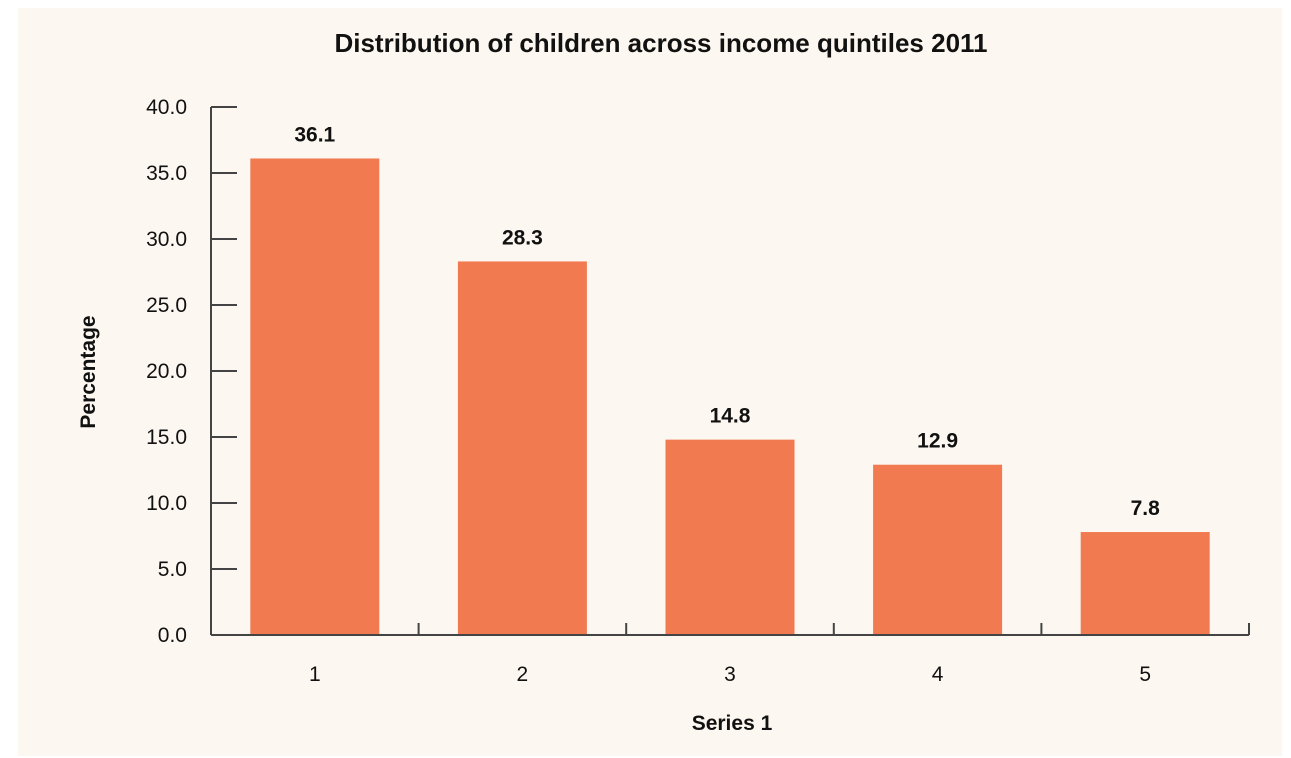 The width and height of the screenshot is (1291, 758). Describe the element at coordinates (732, 723) in the screenshot. I see `x-axis-title: Series 1` at that location.